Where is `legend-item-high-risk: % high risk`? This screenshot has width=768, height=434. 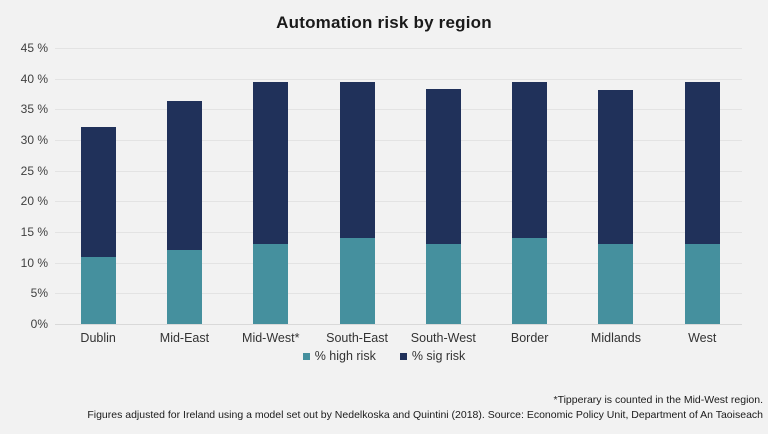
legend-item-high-risk: % high risk is located at coordinates (339, 356).